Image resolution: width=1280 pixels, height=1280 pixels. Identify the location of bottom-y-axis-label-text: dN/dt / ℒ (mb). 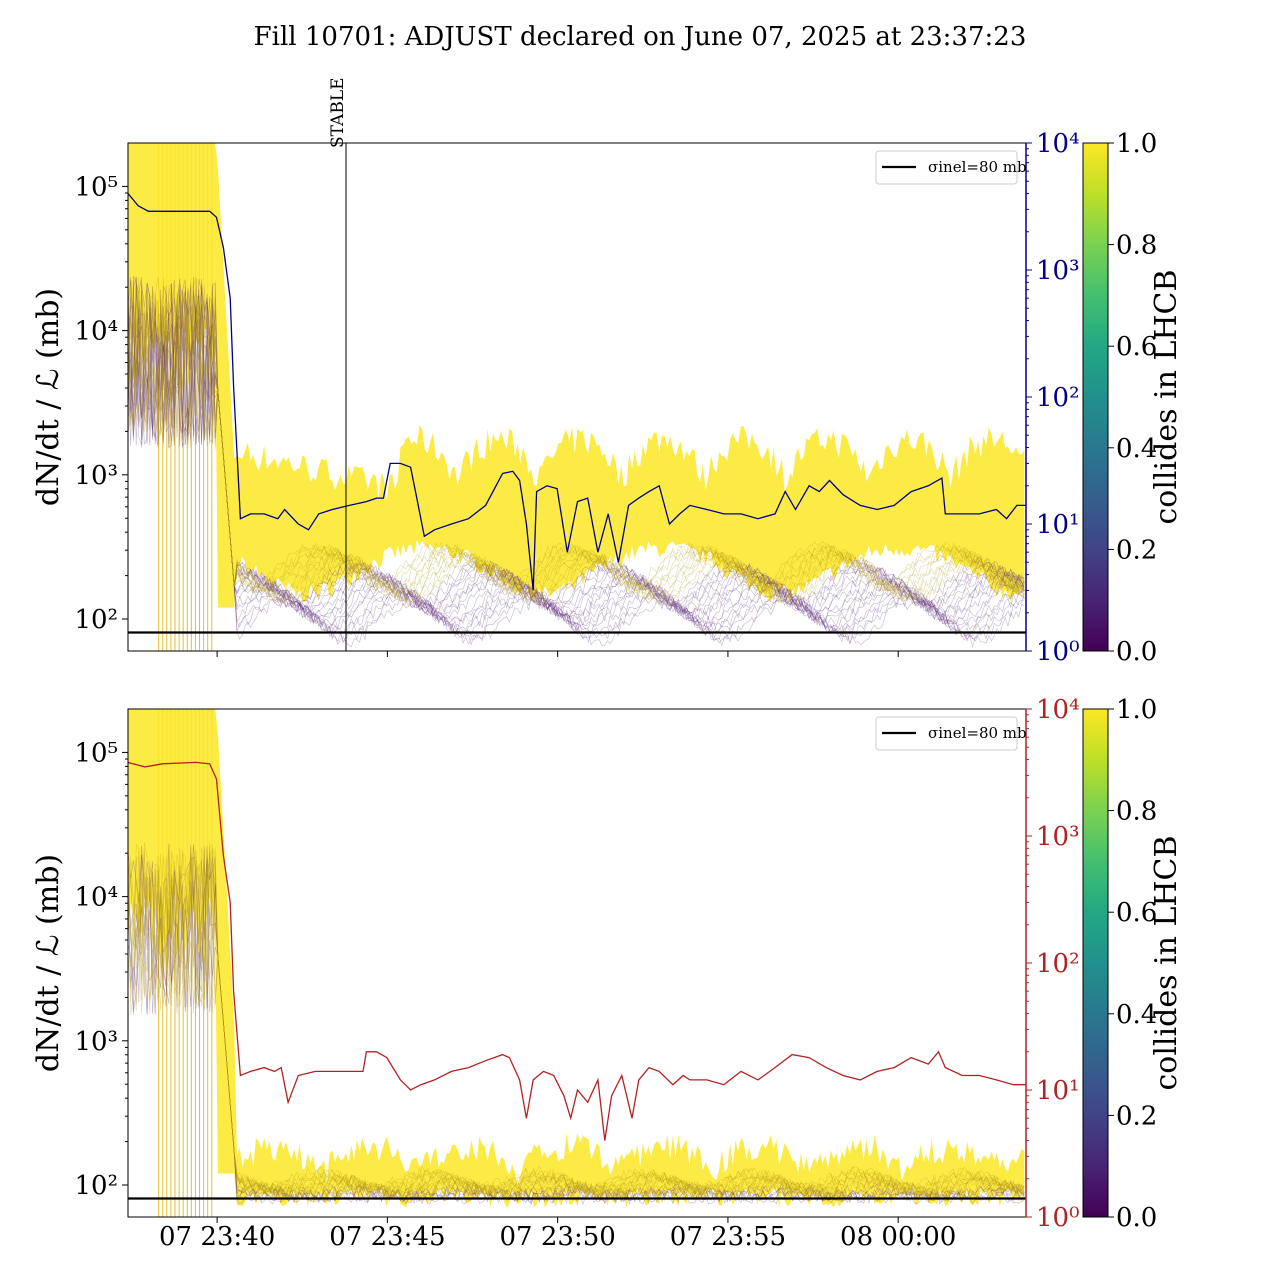
(48, 963).